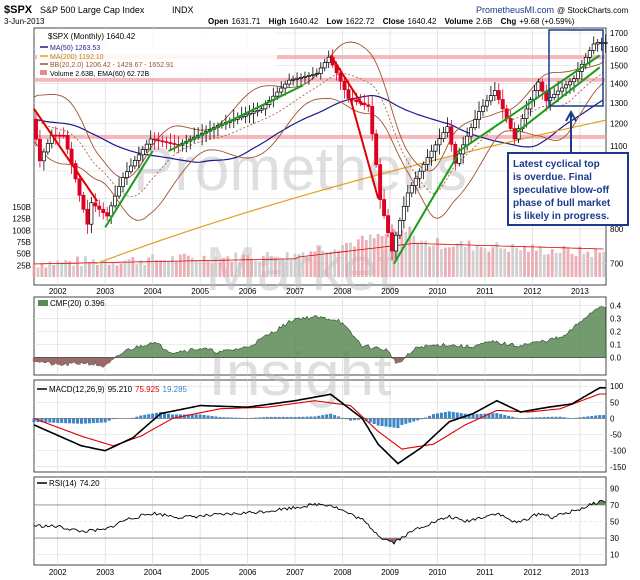 This screenshot has height=580, width=640. I want to click on x-tick-label: 2009, so click(390, 572).